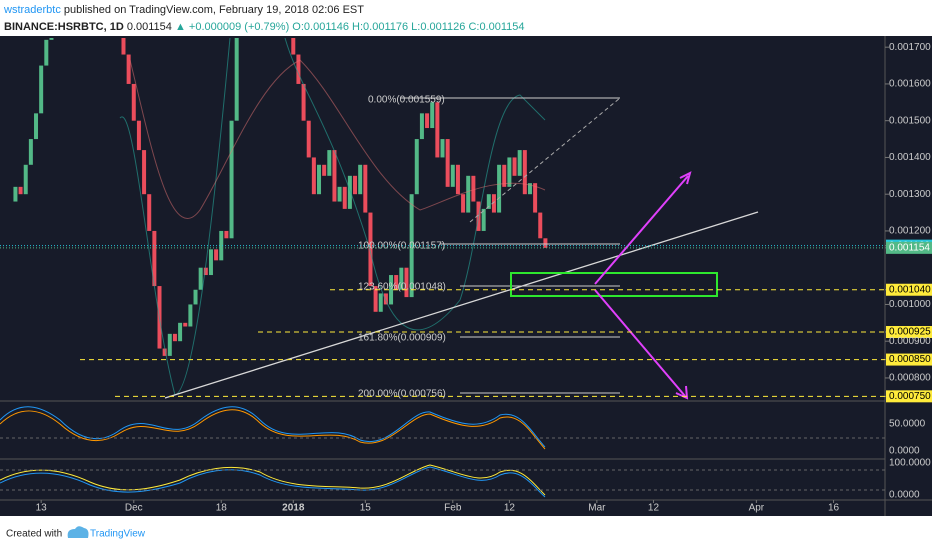  I want to click on y-tick-label: 0.001400, so click(910, 157).